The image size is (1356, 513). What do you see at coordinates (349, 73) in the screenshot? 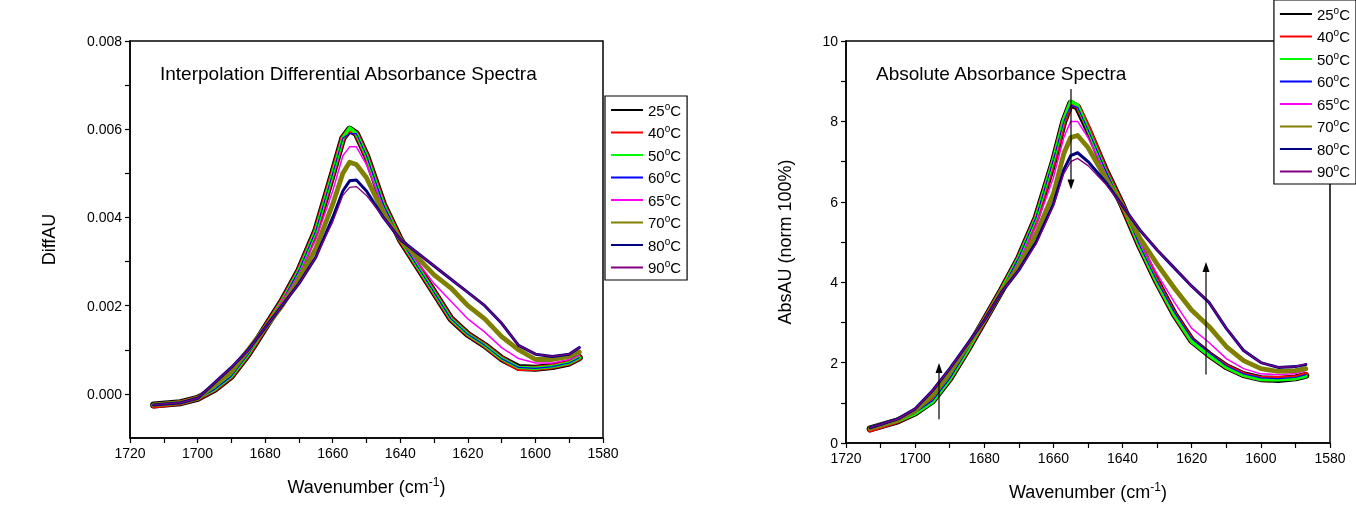
I see `text: Interpolation Differential Absorbance Spectra` at bounding box center [349, 73].